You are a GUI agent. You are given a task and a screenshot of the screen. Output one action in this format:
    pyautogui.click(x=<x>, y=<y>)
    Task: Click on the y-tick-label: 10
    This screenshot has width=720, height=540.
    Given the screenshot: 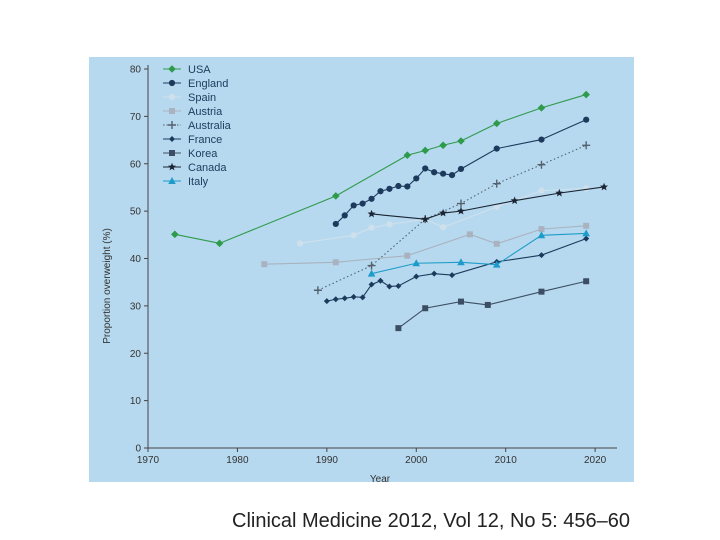 What is the action you would take?
    pyautogui.click(x=136, y=401)
    